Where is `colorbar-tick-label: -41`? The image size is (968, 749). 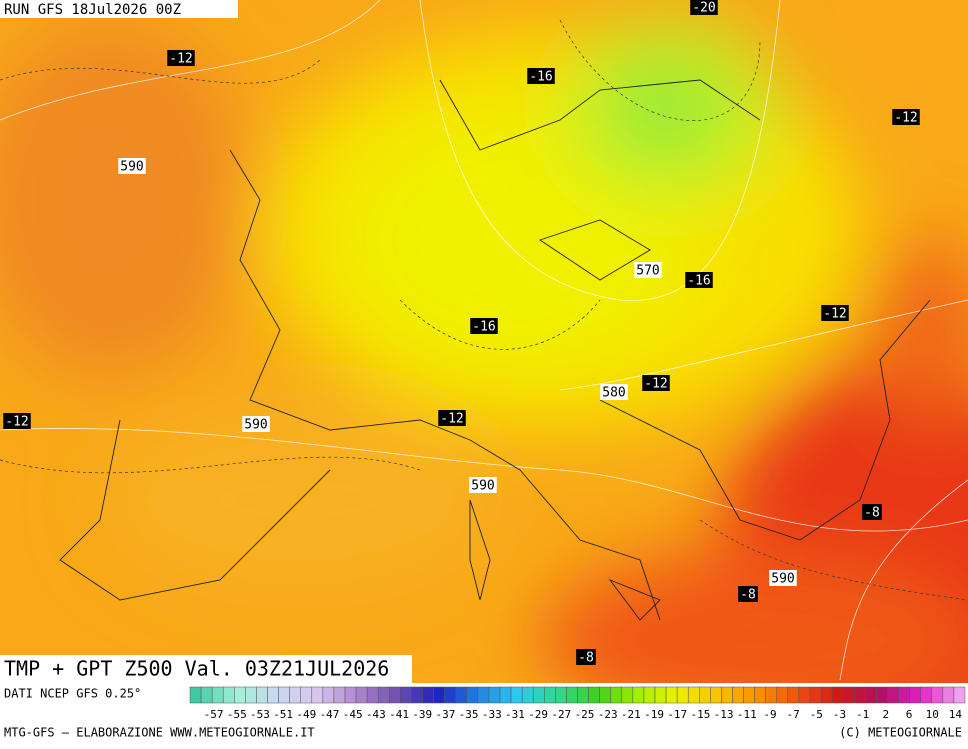 colorbar-tick-label: -41 is located at coordinates (399, 714).